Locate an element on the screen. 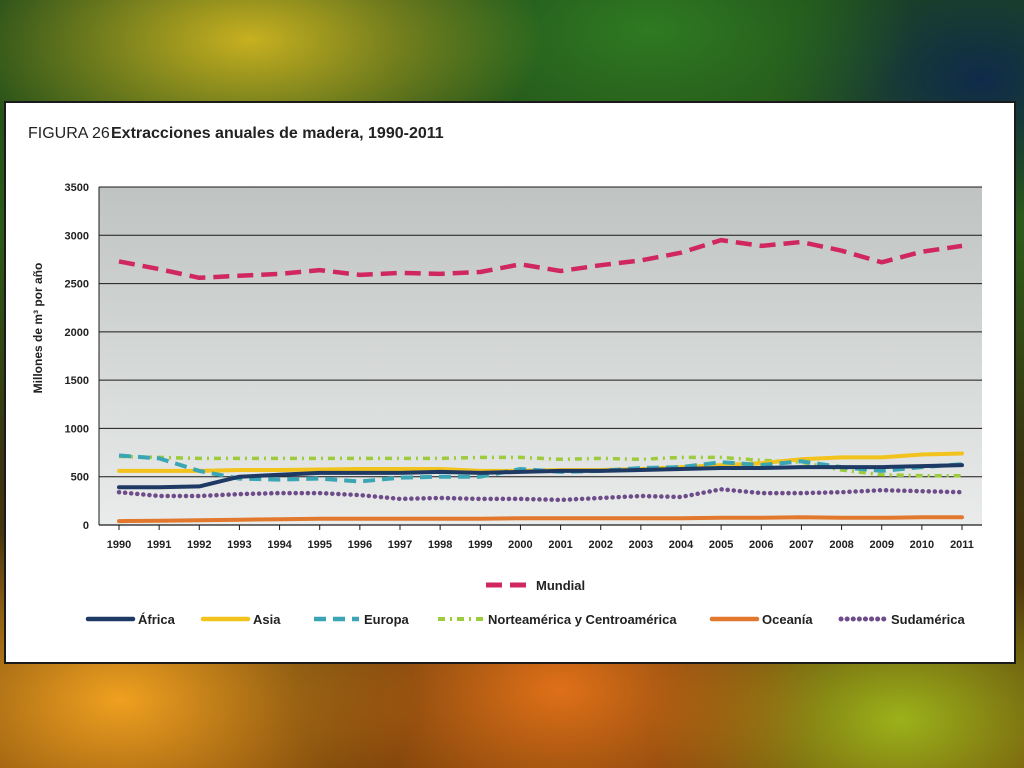 The image size is (1024, 768). x-tick-label: 1990 is located at coordinates (119, 545).